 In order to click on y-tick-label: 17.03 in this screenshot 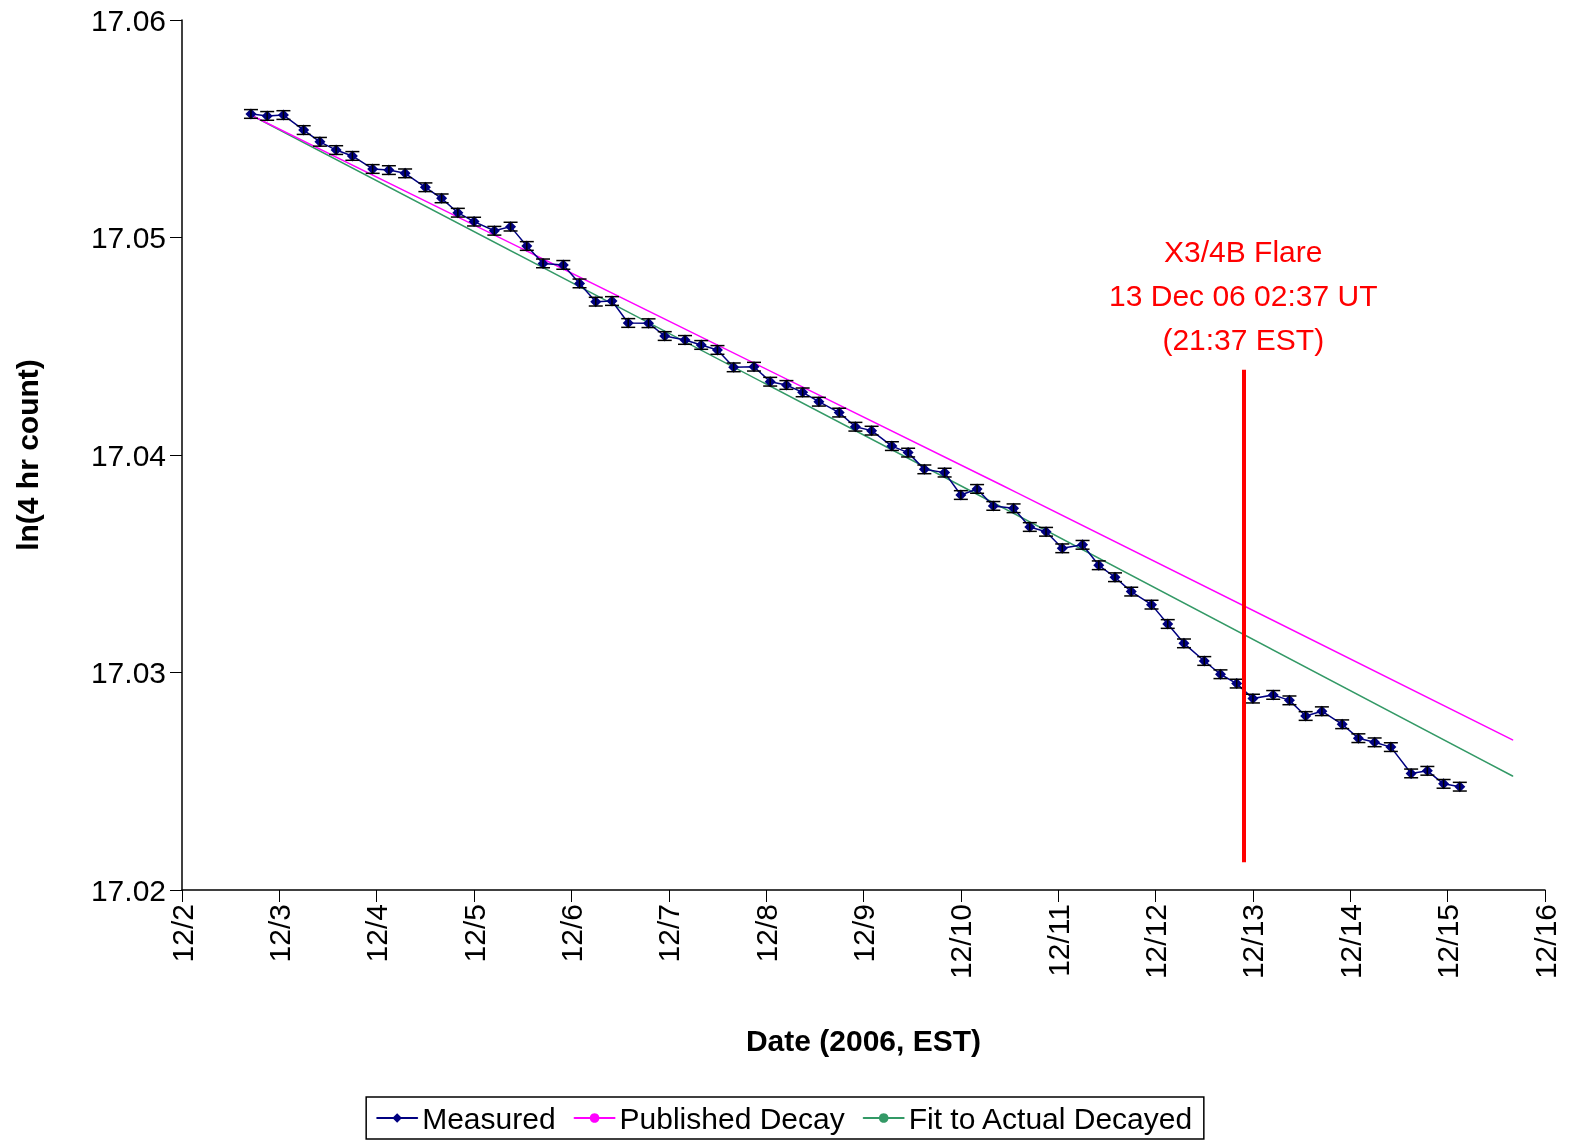, I will do `click(128, 672)`.